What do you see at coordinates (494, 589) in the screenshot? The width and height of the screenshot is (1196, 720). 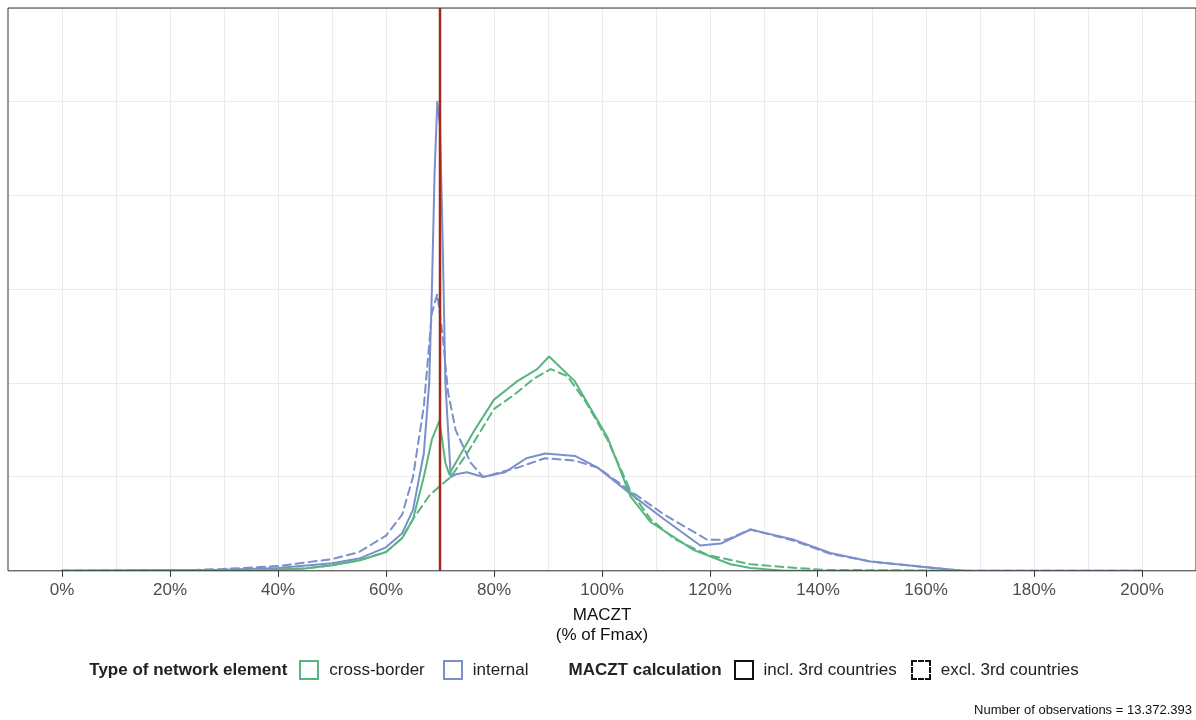 I see `x-tick-label: 80%` at bounding box center [494, 589].